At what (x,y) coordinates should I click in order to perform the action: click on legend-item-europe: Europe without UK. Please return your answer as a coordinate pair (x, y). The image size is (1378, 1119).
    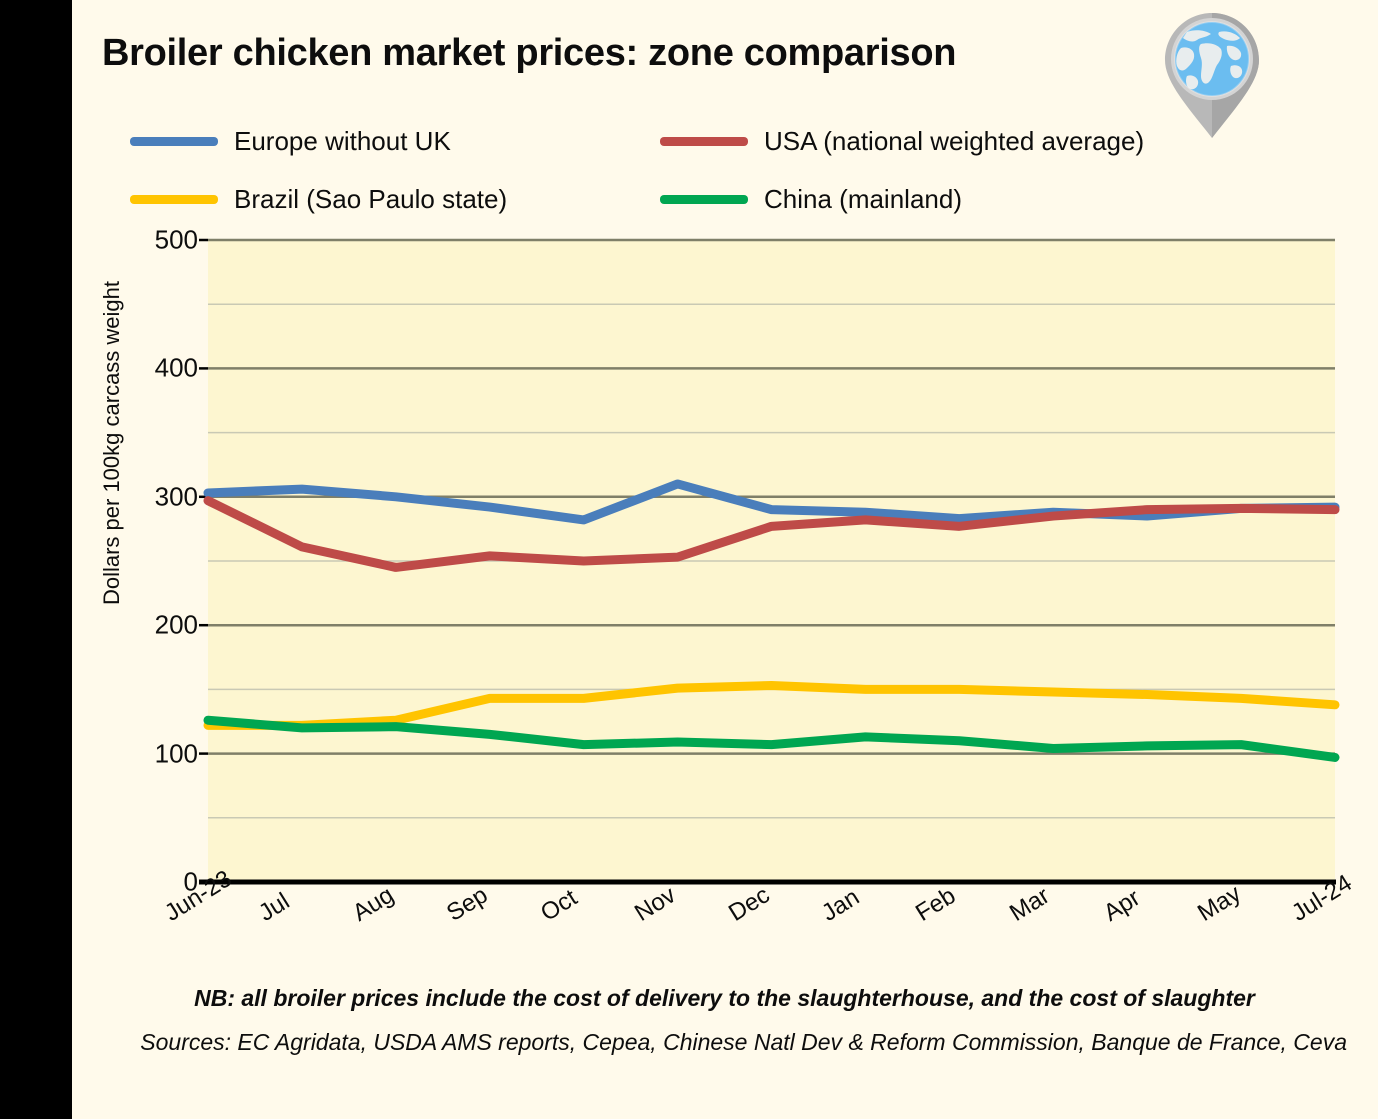
    Looking at the image, I should click on (395, 141).